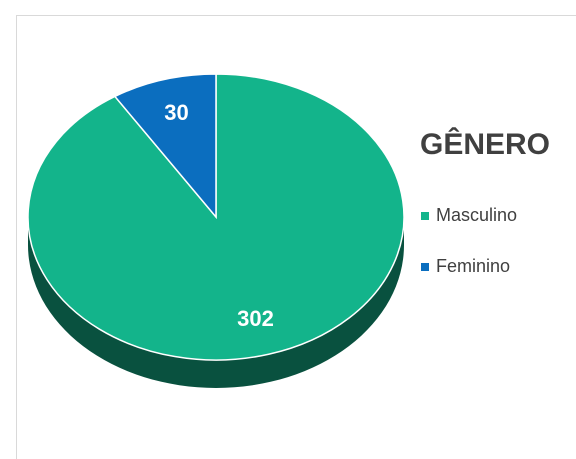 The width and height of the screenshot is (576, 459). What do you see at coordinates (473, 266) in the screenshot?
I see `legend-label: Feminino` at bounding box center [473, 266].